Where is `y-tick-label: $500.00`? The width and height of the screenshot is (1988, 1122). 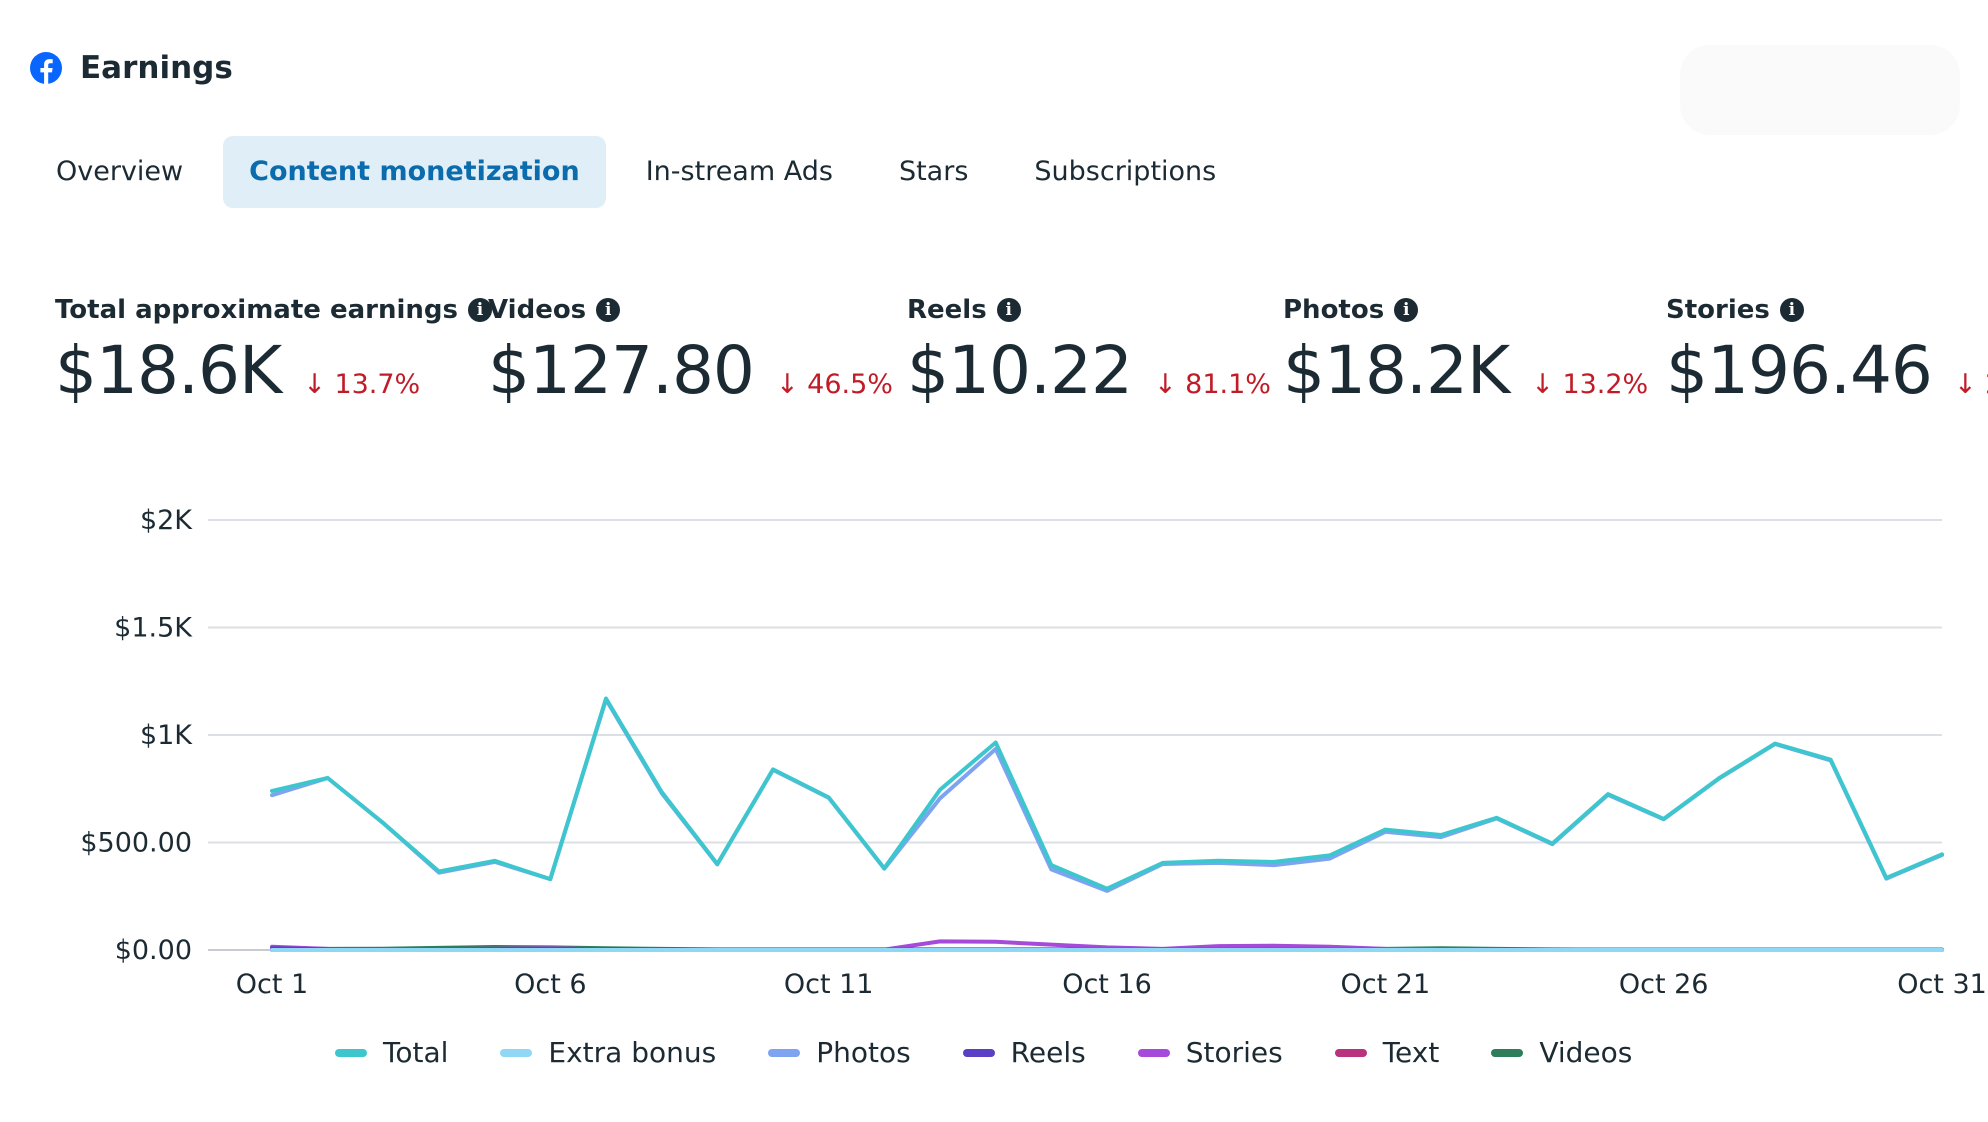
y-tick-label: $500.00 is located at coordinates (136, 843).